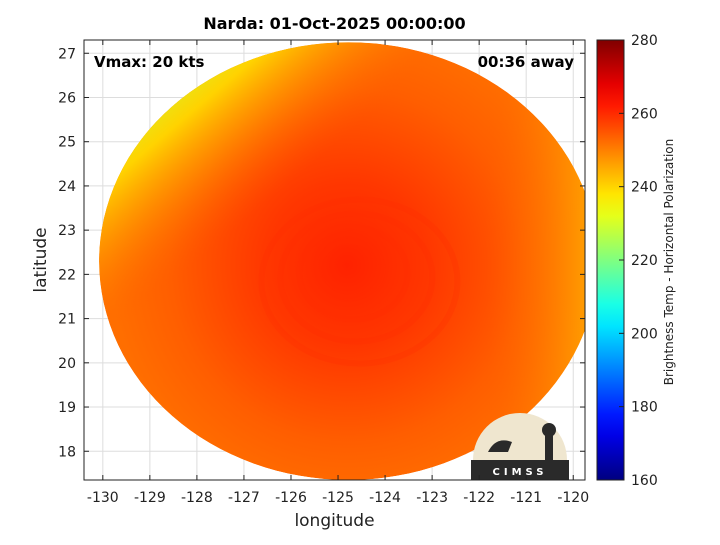 This screenshot has width=720, height=545. What do you see at coordinates (150, 498) in the screenshot?
I see `x-tick-label: -129` at bounding box center [150, 498].